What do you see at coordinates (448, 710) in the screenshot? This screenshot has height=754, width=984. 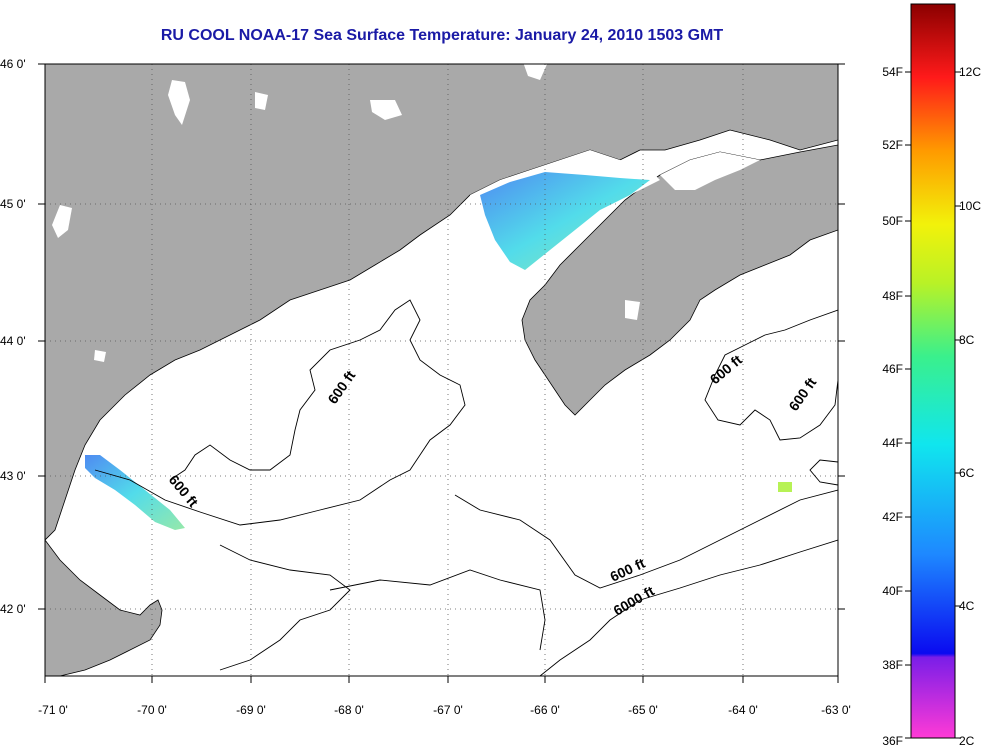 I see `lon-tick-label: -67 0'` at bounding box center [448, 710].